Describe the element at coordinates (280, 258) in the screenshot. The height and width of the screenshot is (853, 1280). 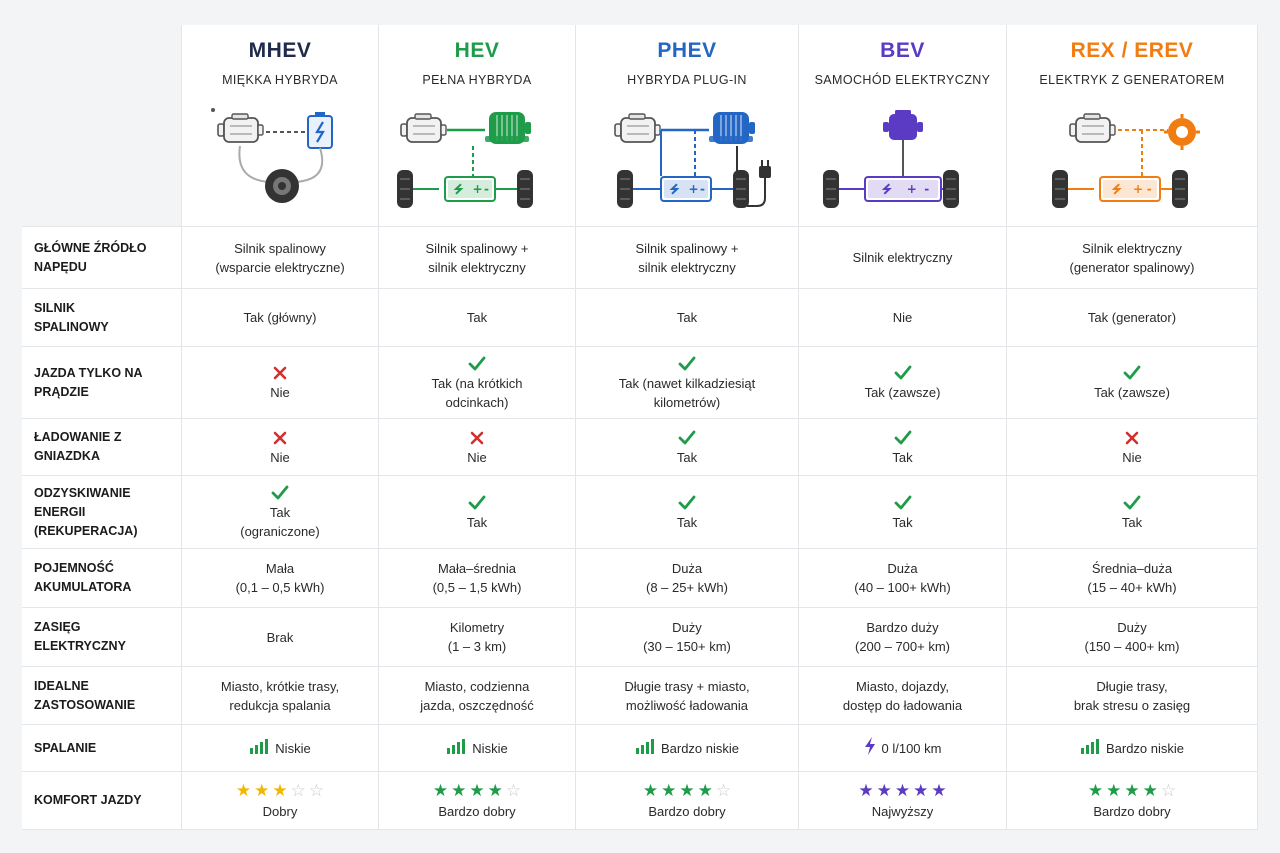
I see `table-cell: Silnik spalinowy (wsparcie elektryczne)` at that location.